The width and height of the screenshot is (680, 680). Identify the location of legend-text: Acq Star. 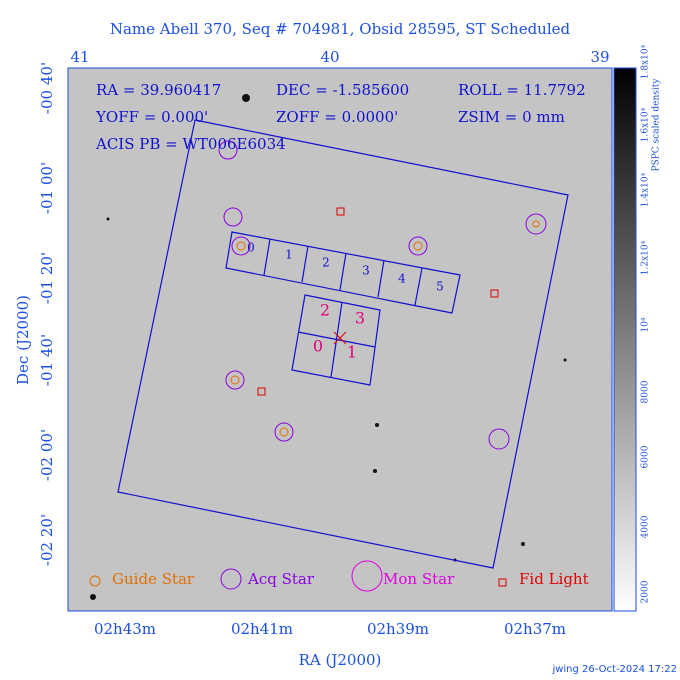
(281, 579).